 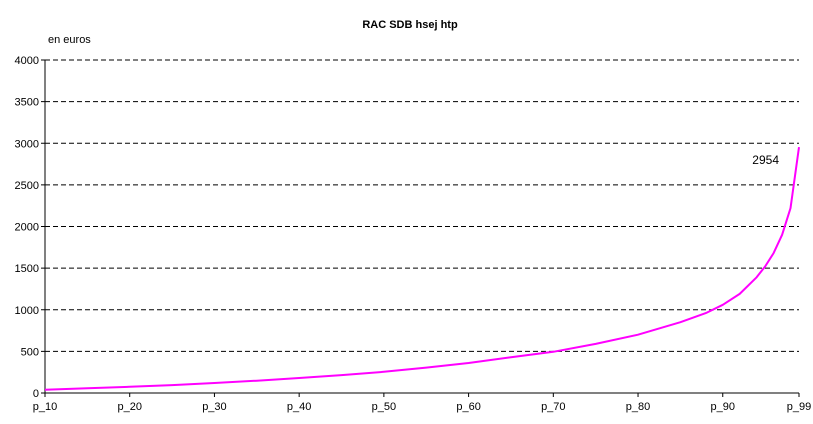 What do you see at coordinates (422, 403) in the screenshot?
I see `x-axis-ticks: p_10 p_20 p_30 p_40 p_50 p_60 p_70 p_80 p_90 p_99` at bounding box center [422, 403].